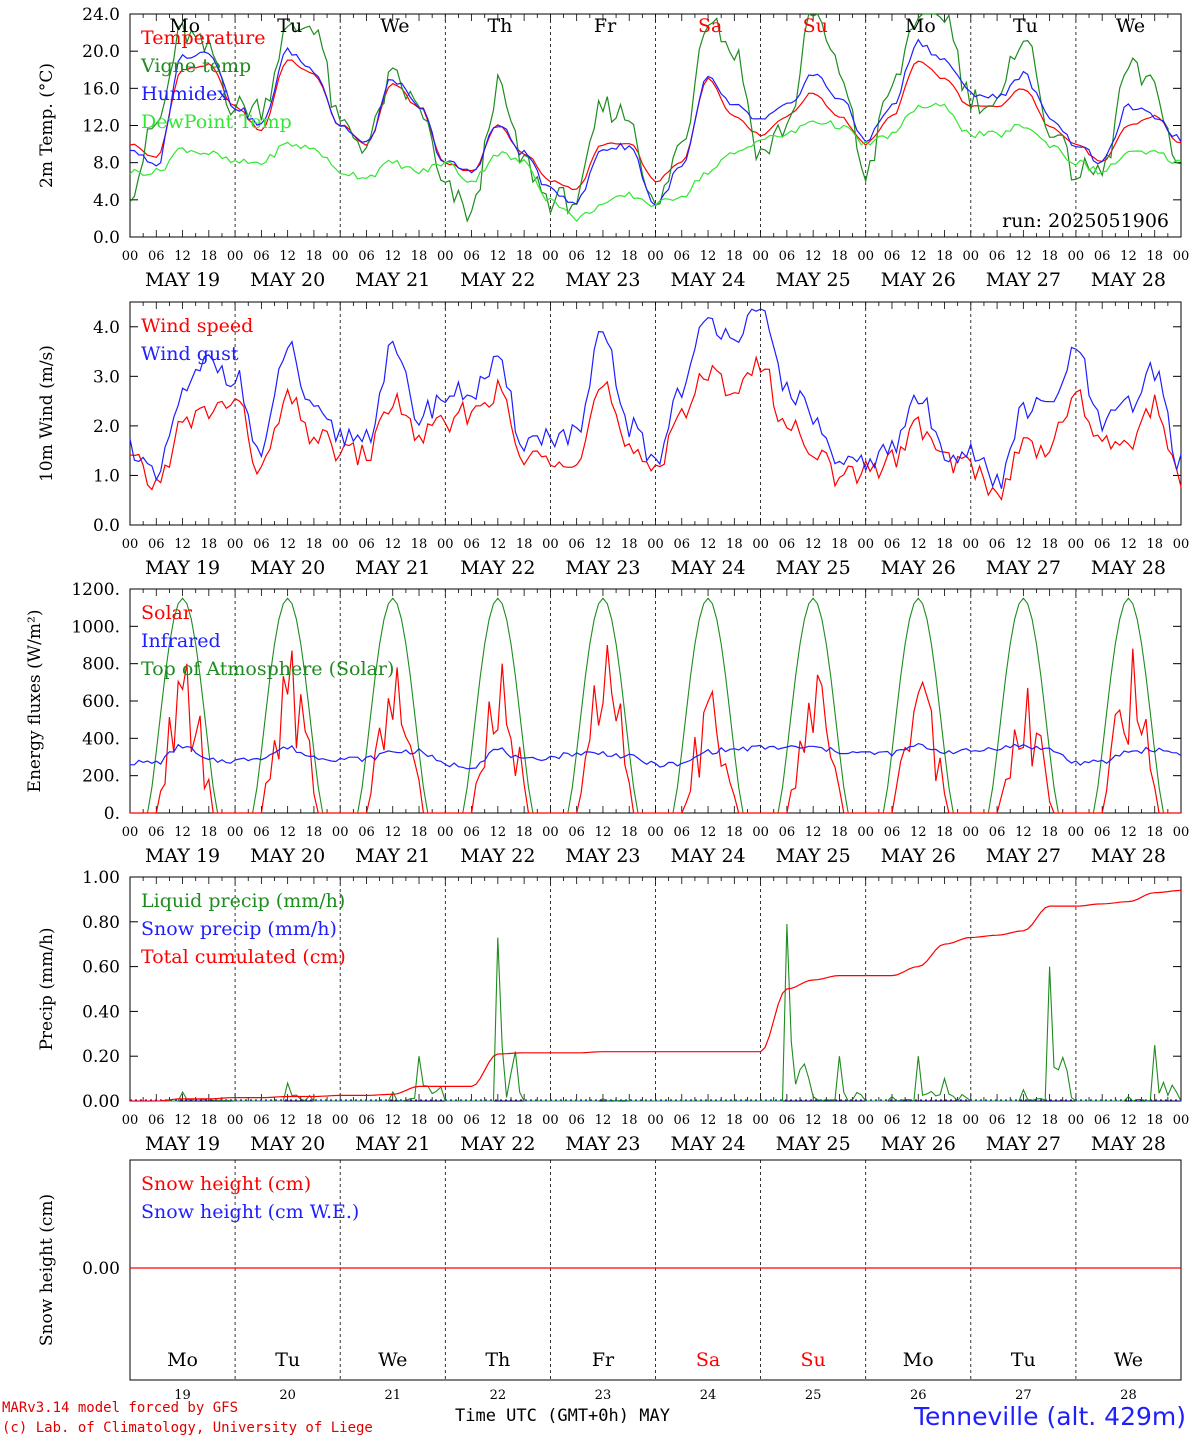  I want to click on x-axis-title-text: Time UTC (GMT+0h), so click(542, 1416).